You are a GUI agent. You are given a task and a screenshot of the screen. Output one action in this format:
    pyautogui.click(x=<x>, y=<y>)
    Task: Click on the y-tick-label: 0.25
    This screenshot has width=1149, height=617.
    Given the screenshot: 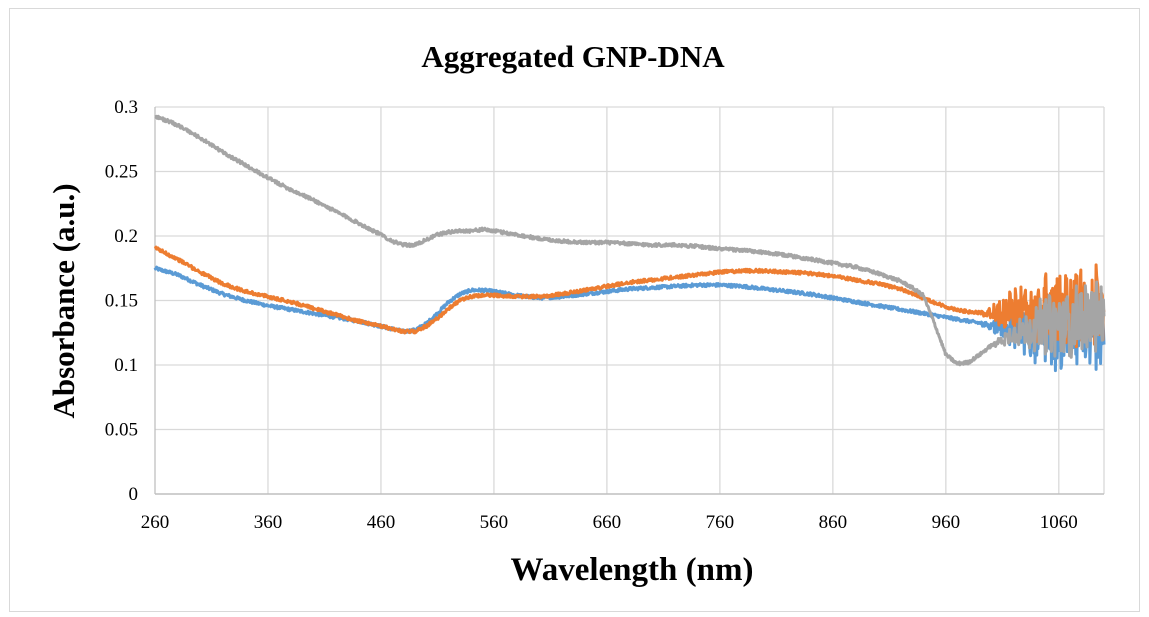 What is the action you would take?
    pyautogui.click(x=121, y=172)
    